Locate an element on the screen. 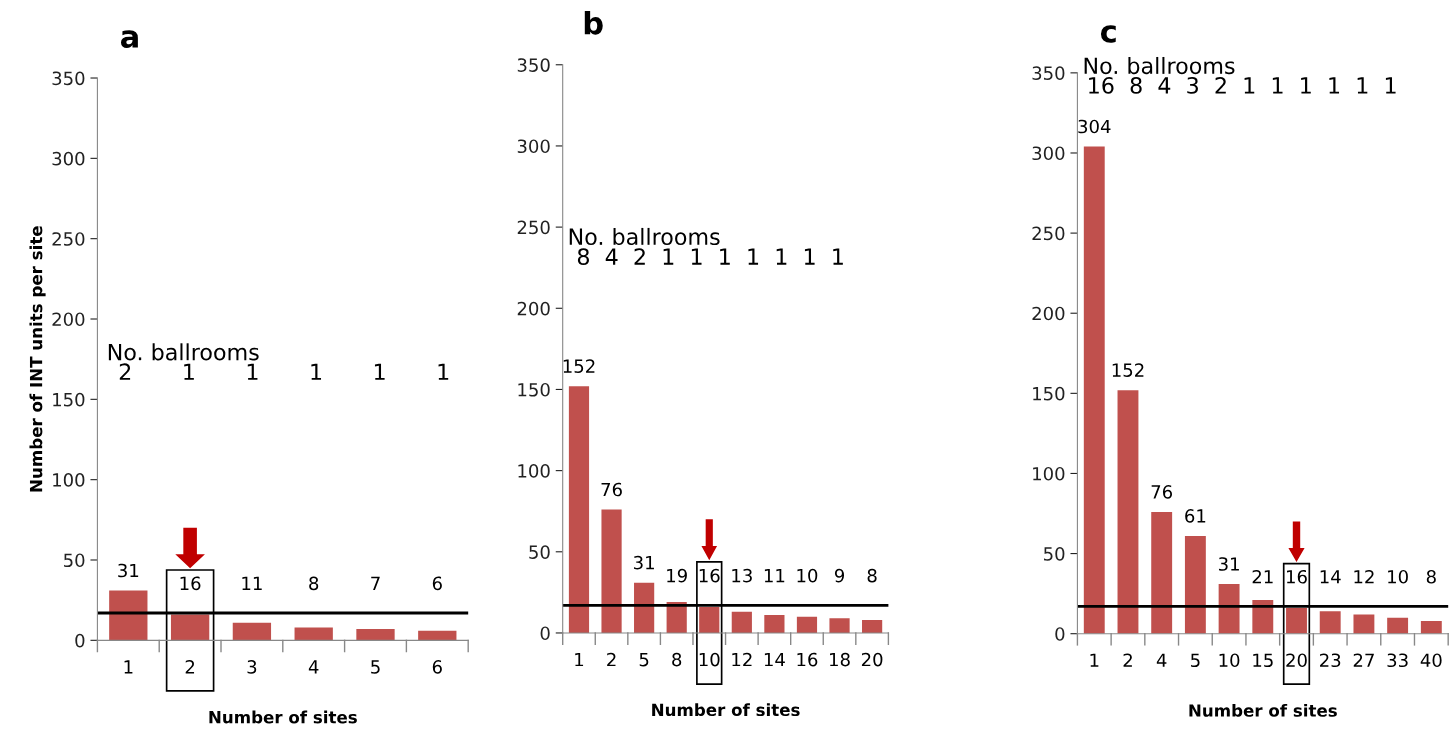 The width and height of the screenshot is (1454, 736). chart-title: c is located at coordinates (1108, 34).